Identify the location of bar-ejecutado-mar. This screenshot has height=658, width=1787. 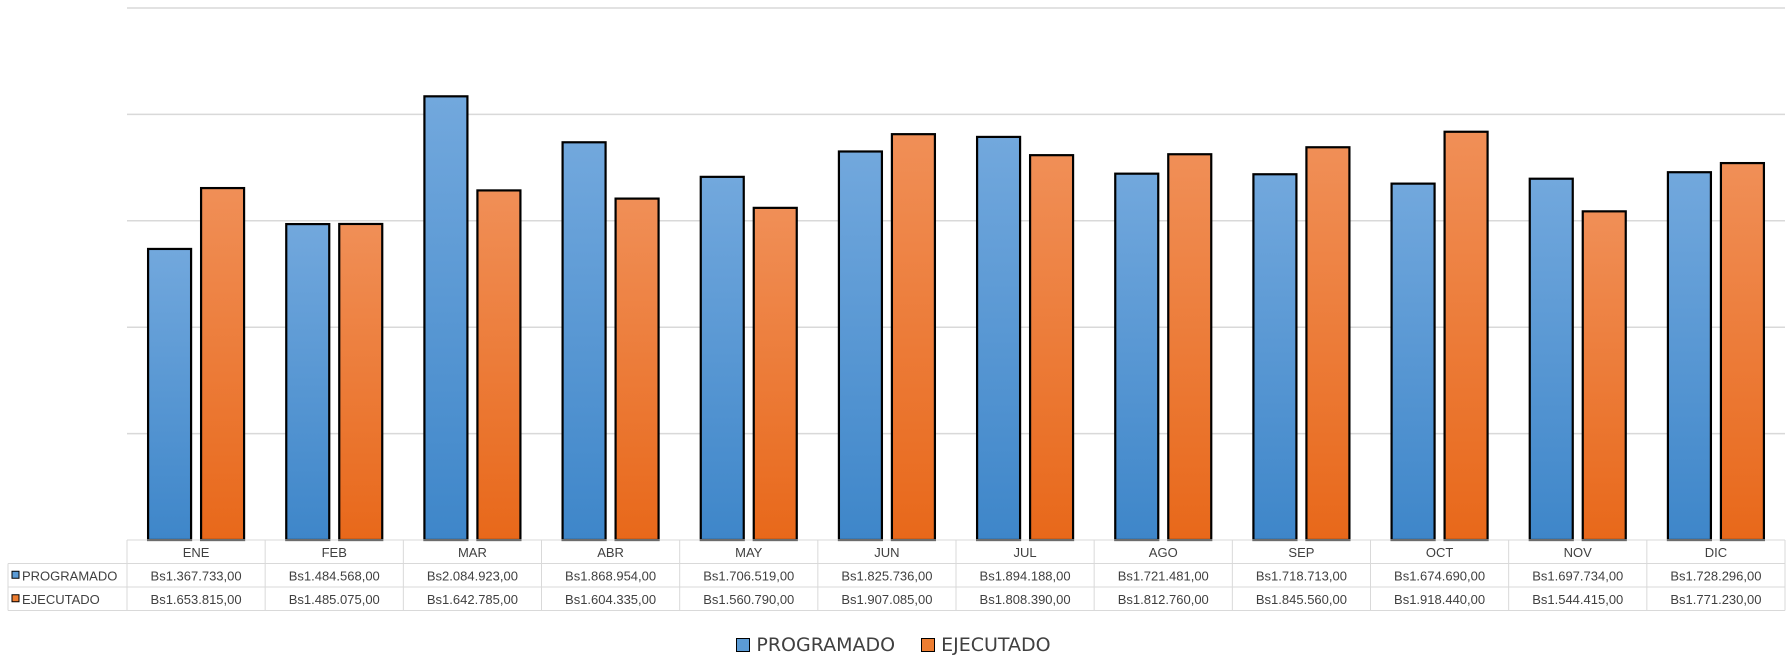
(499, 365).